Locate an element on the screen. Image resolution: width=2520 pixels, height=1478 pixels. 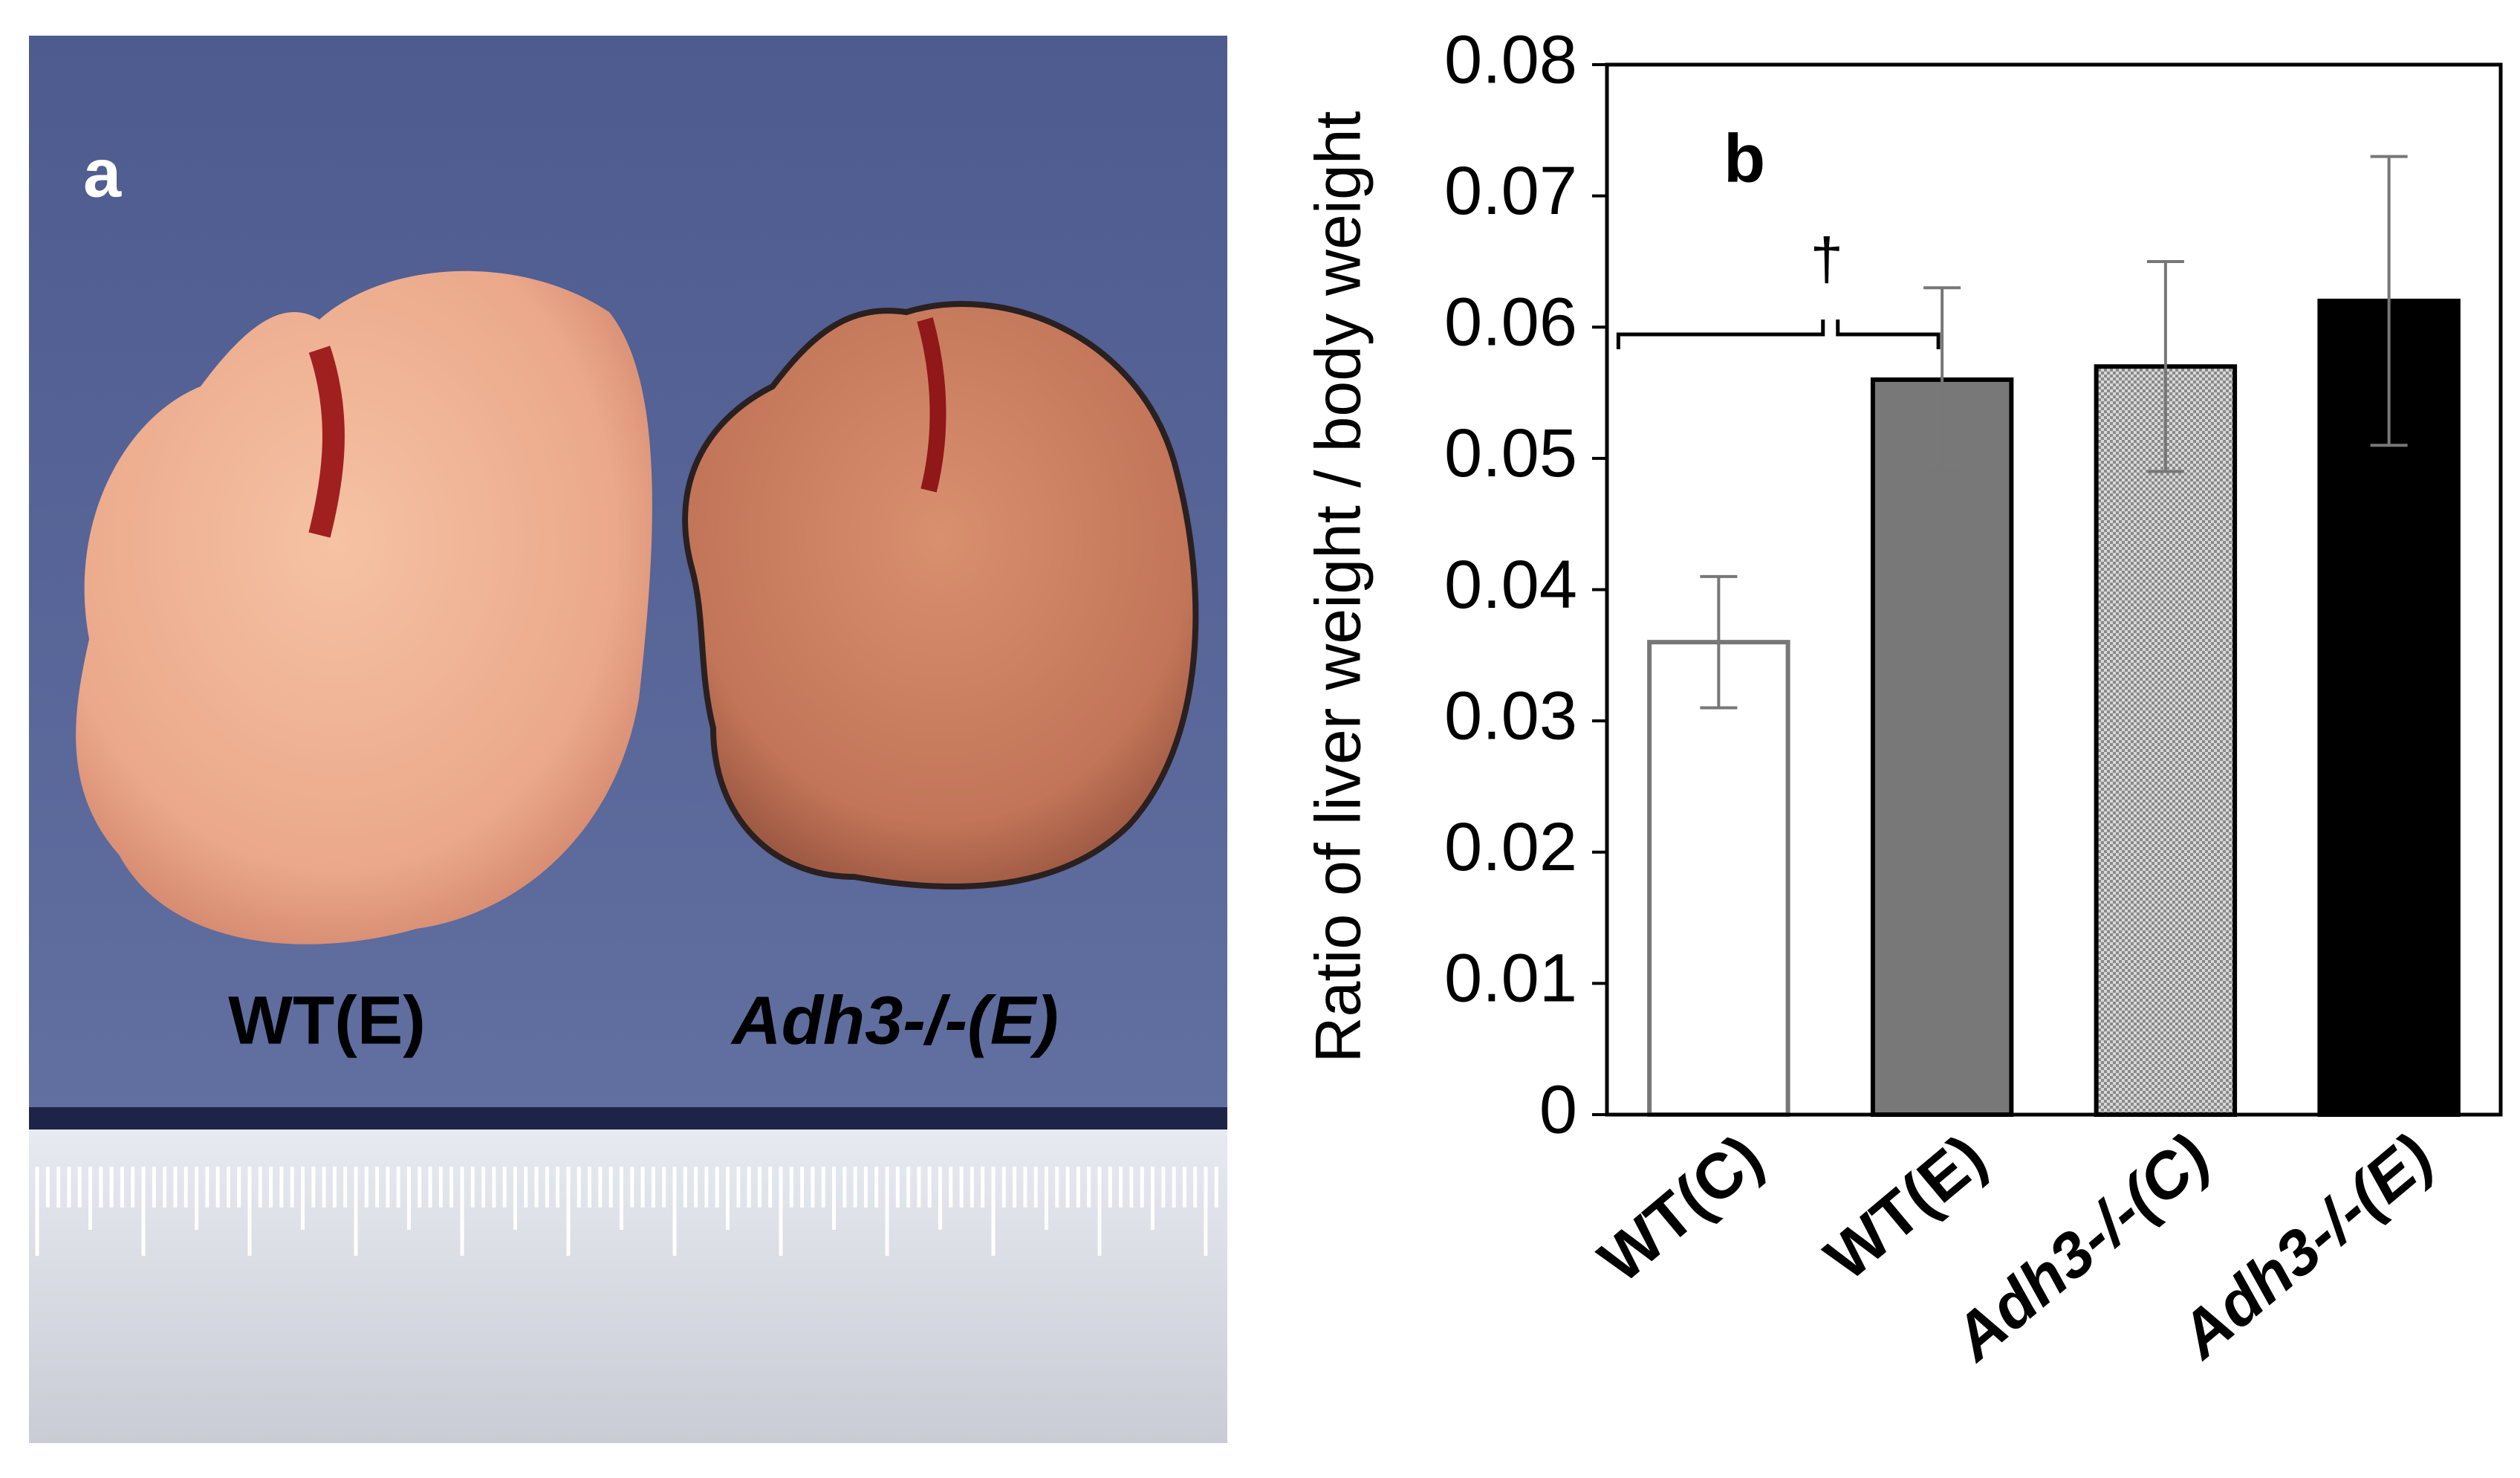
y-tick-label: 0.04 is located at coordinates (1511, 585).